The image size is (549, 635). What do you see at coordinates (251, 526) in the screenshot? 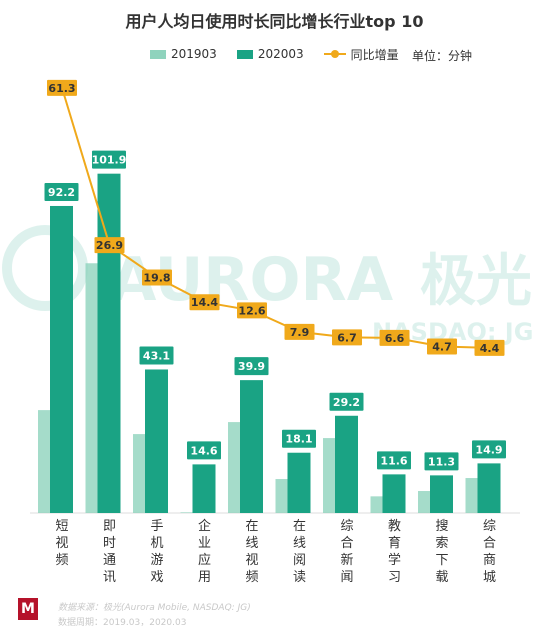
I see `category-label-4-0: 在` at bounding box center [251, 526].